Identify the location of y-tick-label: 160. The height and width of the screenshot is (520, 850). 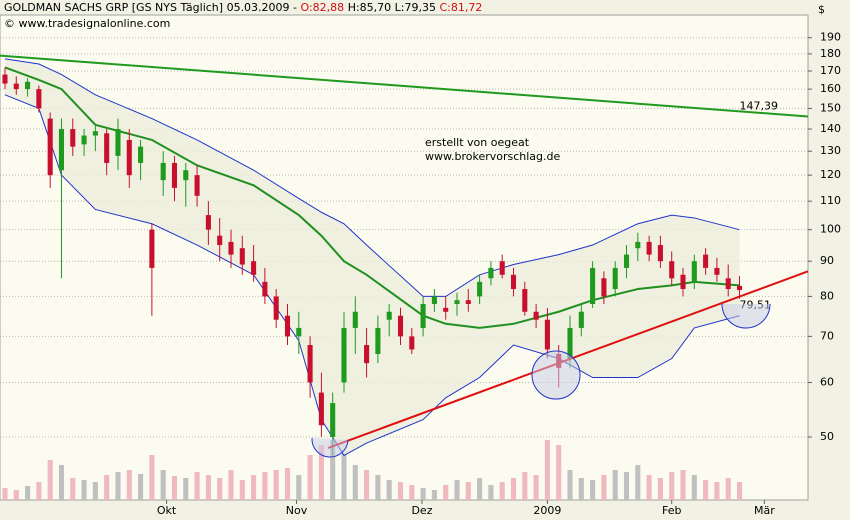
(830, 88).